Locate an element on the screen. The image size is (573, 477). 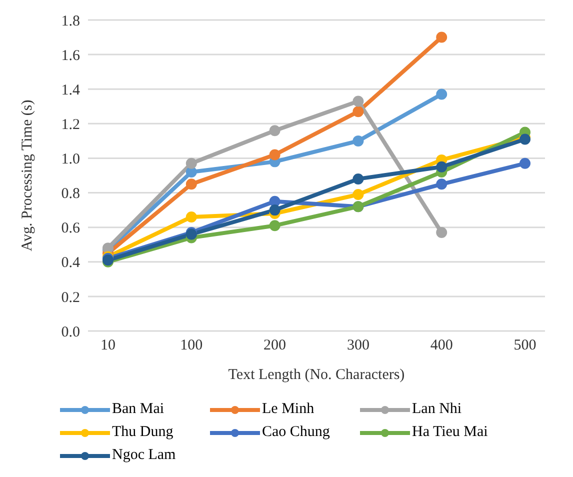
legend-label: Thu Dung is located at coordinates (143, 432).